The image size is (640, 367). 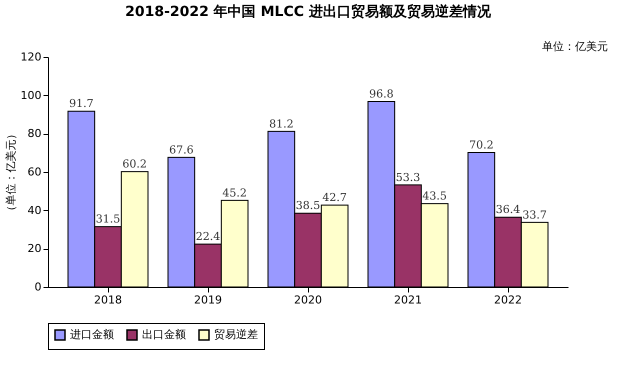 What do you see at coordinates (92, 334) in the screenshot?
I see `legend-label: 进口金额` at bounding box center [92, 334].